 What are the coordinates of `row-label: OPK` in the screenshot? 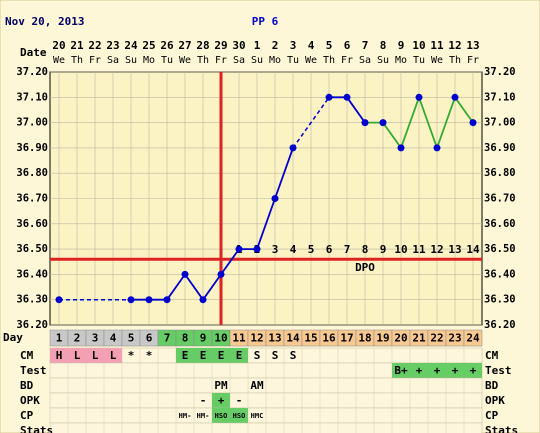 It's located at (30, 400).